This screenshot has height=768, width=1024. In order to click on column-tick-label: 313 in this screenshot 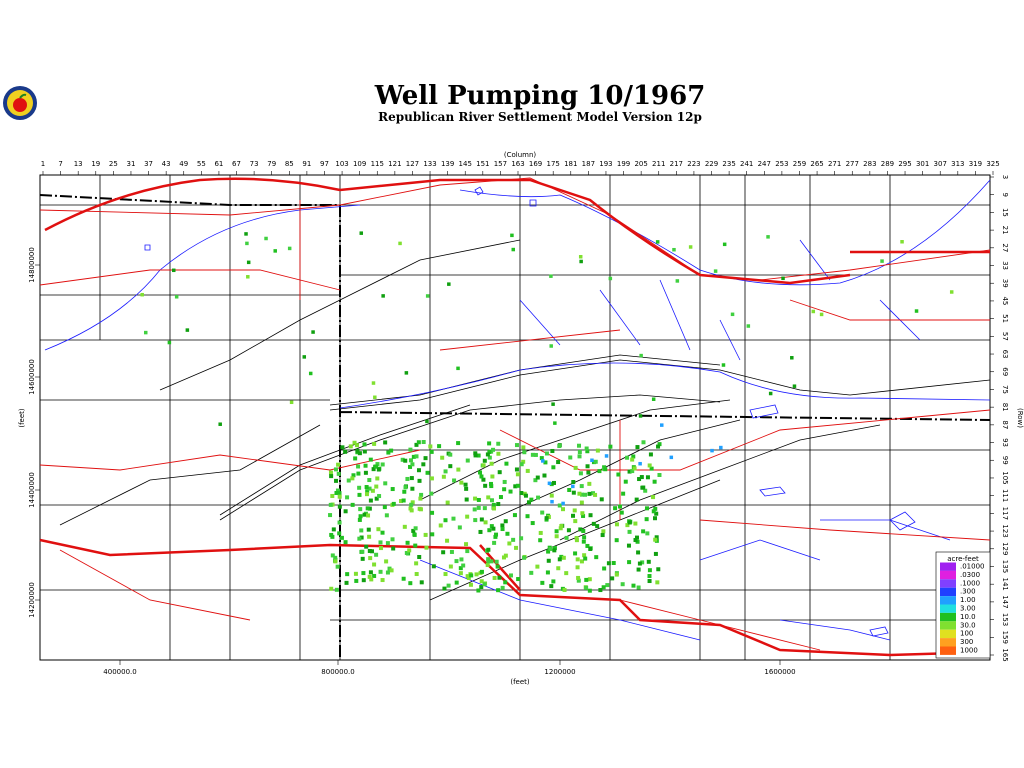, I will do `click(957, 164)`.